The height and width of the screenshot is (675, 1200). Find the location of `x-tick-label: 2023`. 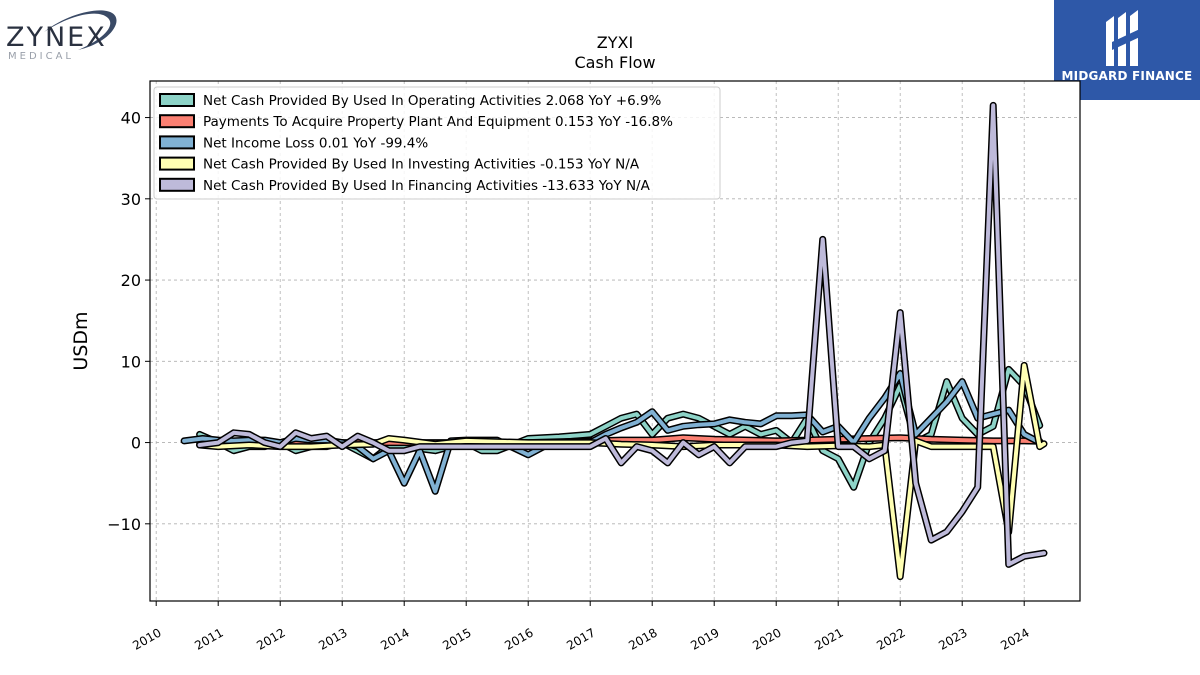

x-tick-label: 2023 is located at coordinates (952, 638).